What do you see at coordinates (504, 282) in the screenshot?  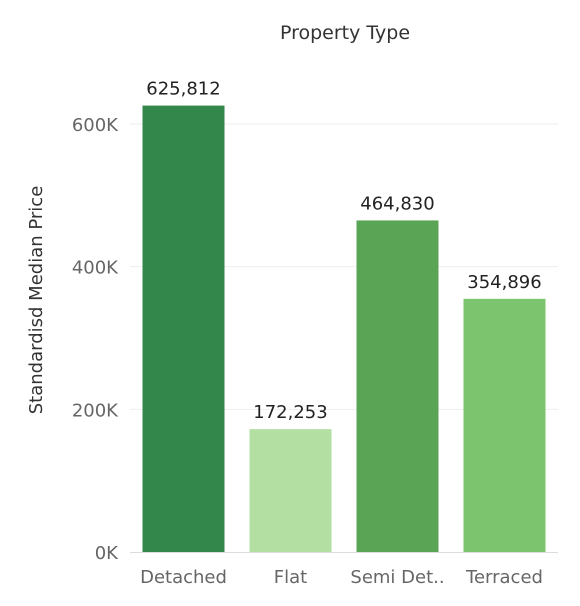 I see `data-label: 354,896` at bounding box center [504, 282].